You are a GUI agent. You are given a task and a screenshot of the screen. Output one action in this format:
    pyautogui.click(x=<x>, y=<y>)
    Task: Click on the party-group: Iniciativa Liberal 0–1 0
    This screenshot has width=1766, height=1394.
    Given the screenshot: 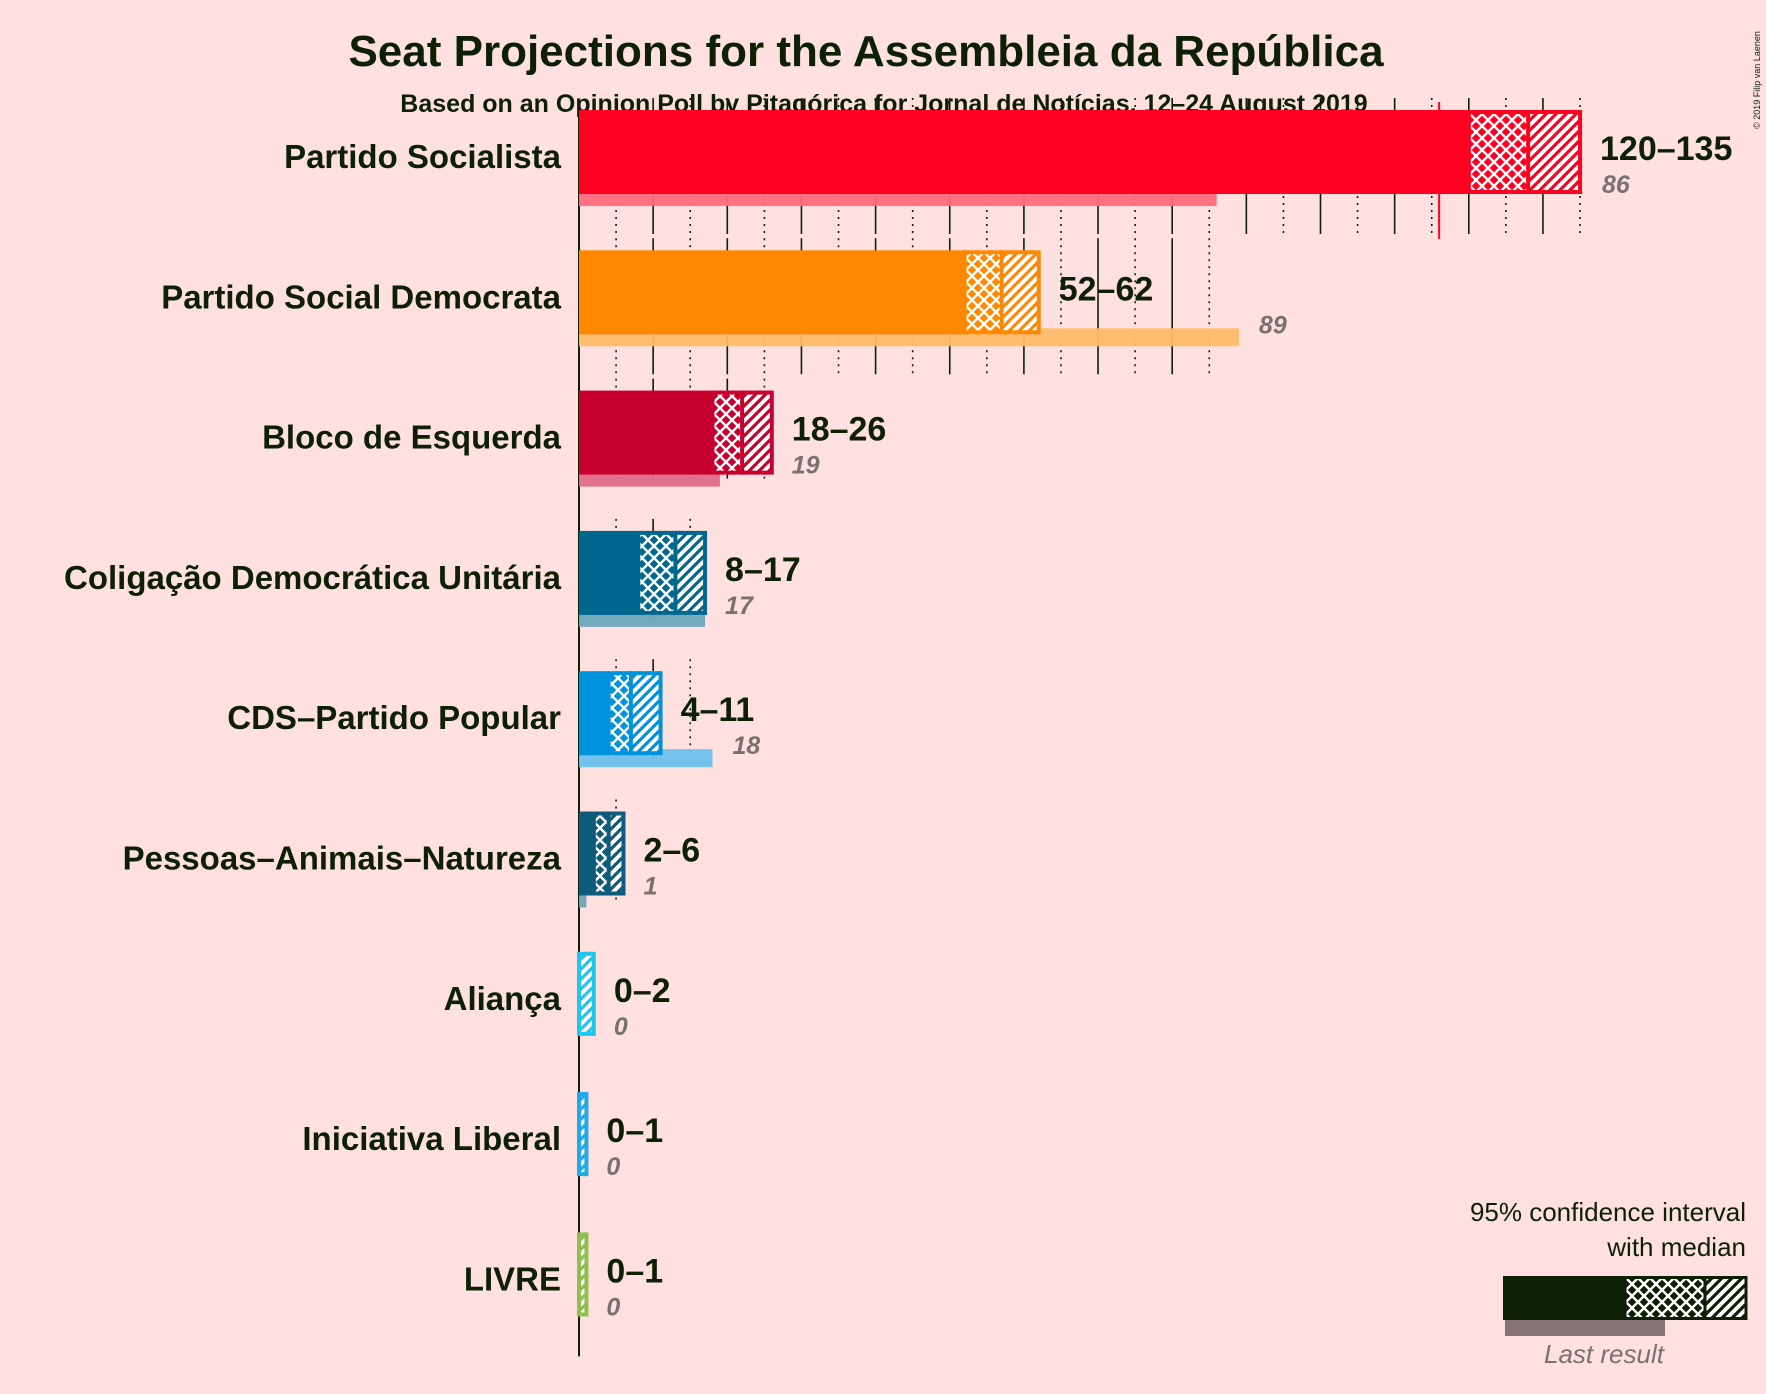 What is the action you would take?
    pyautogui.click(x=482, y=1136)
    